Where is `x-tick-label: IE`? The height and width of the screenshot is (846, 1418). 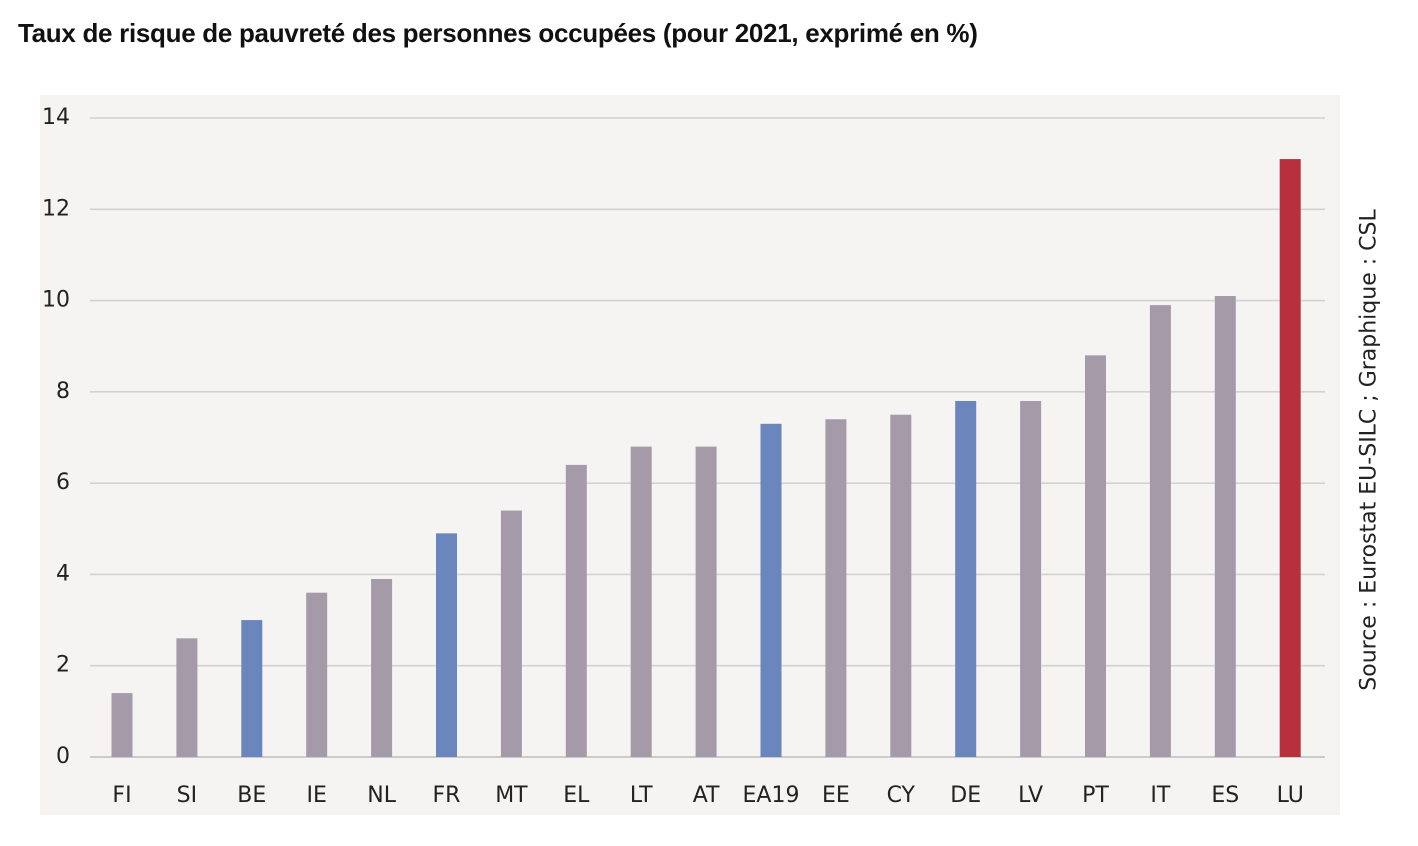
x-tick-label: IE is located at coordinates (317, 795).